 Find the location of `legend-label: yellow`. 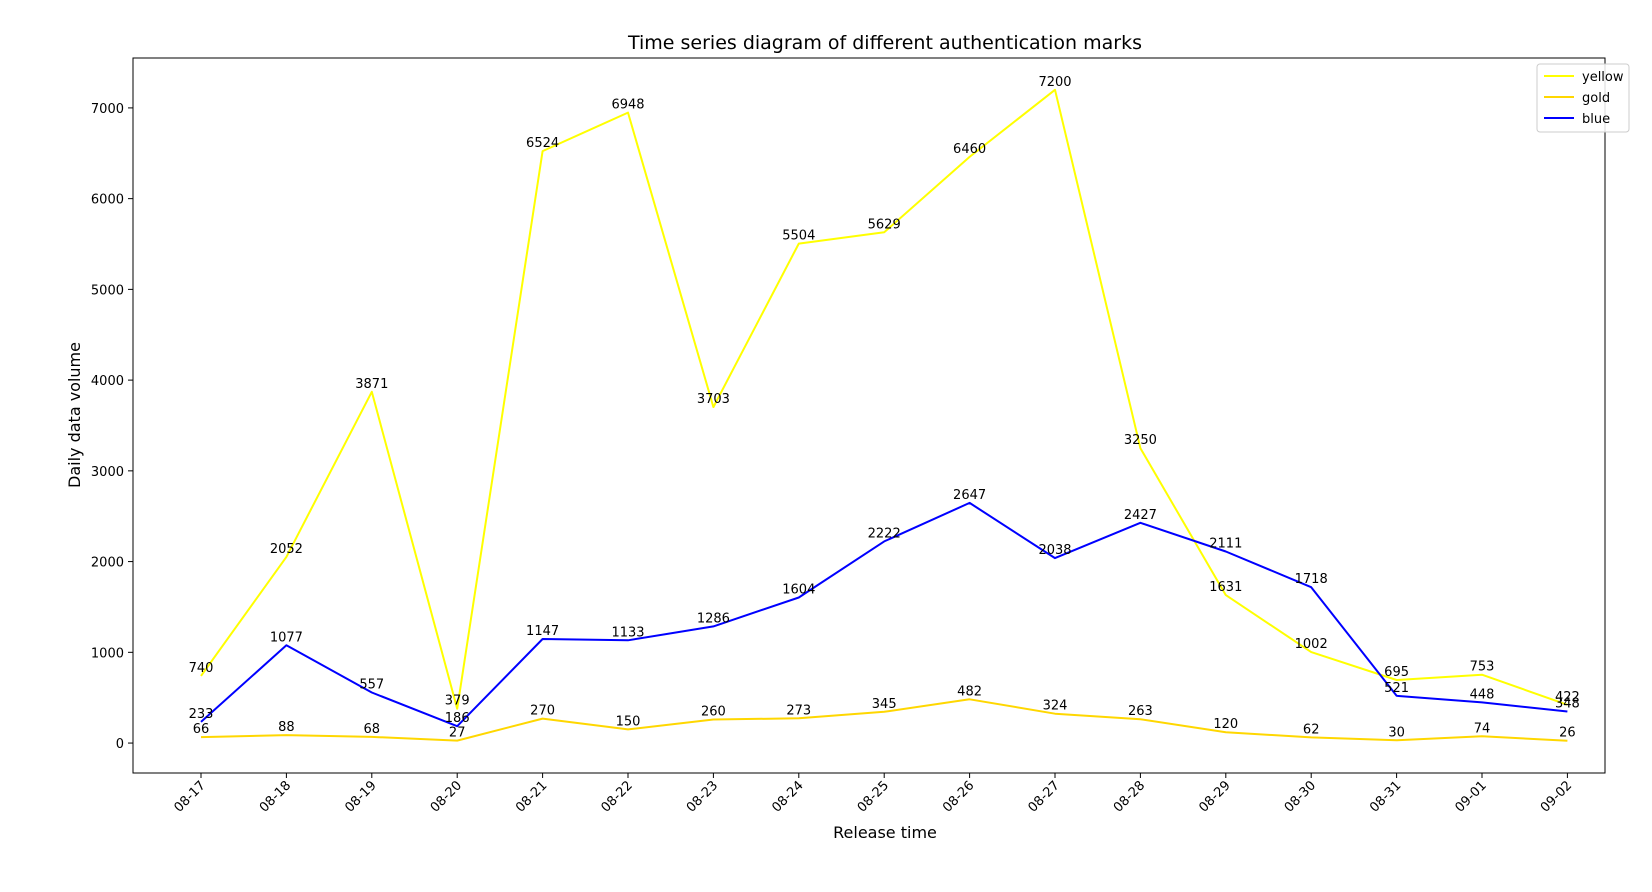

legend-label: yellow is located at coordinates (1603, 77).